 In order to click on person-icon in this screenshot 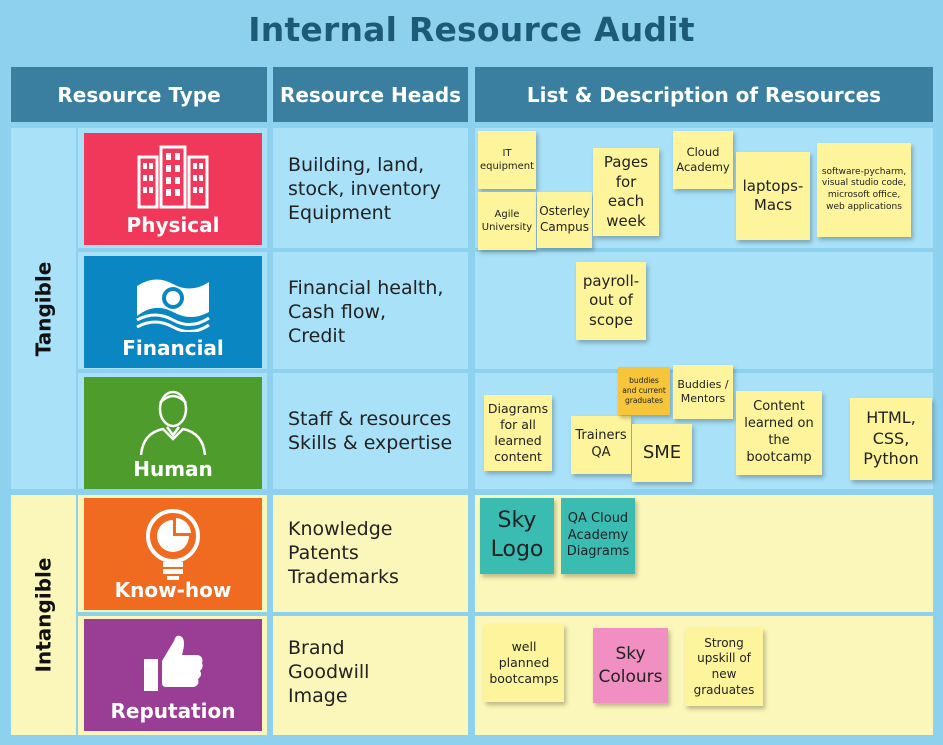, I will do `click(173, 423)`.